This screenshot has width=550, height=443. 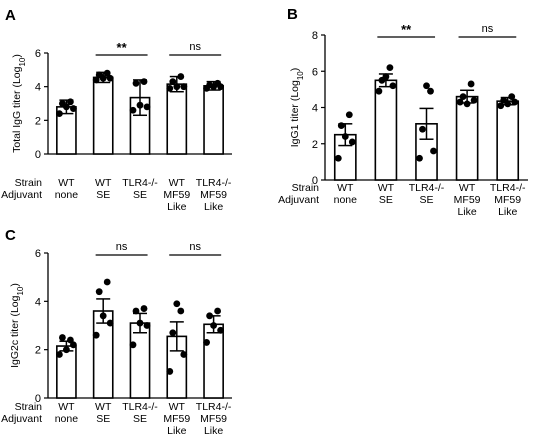 I want to click on panel-letter: A, so click(x=10, y=15).